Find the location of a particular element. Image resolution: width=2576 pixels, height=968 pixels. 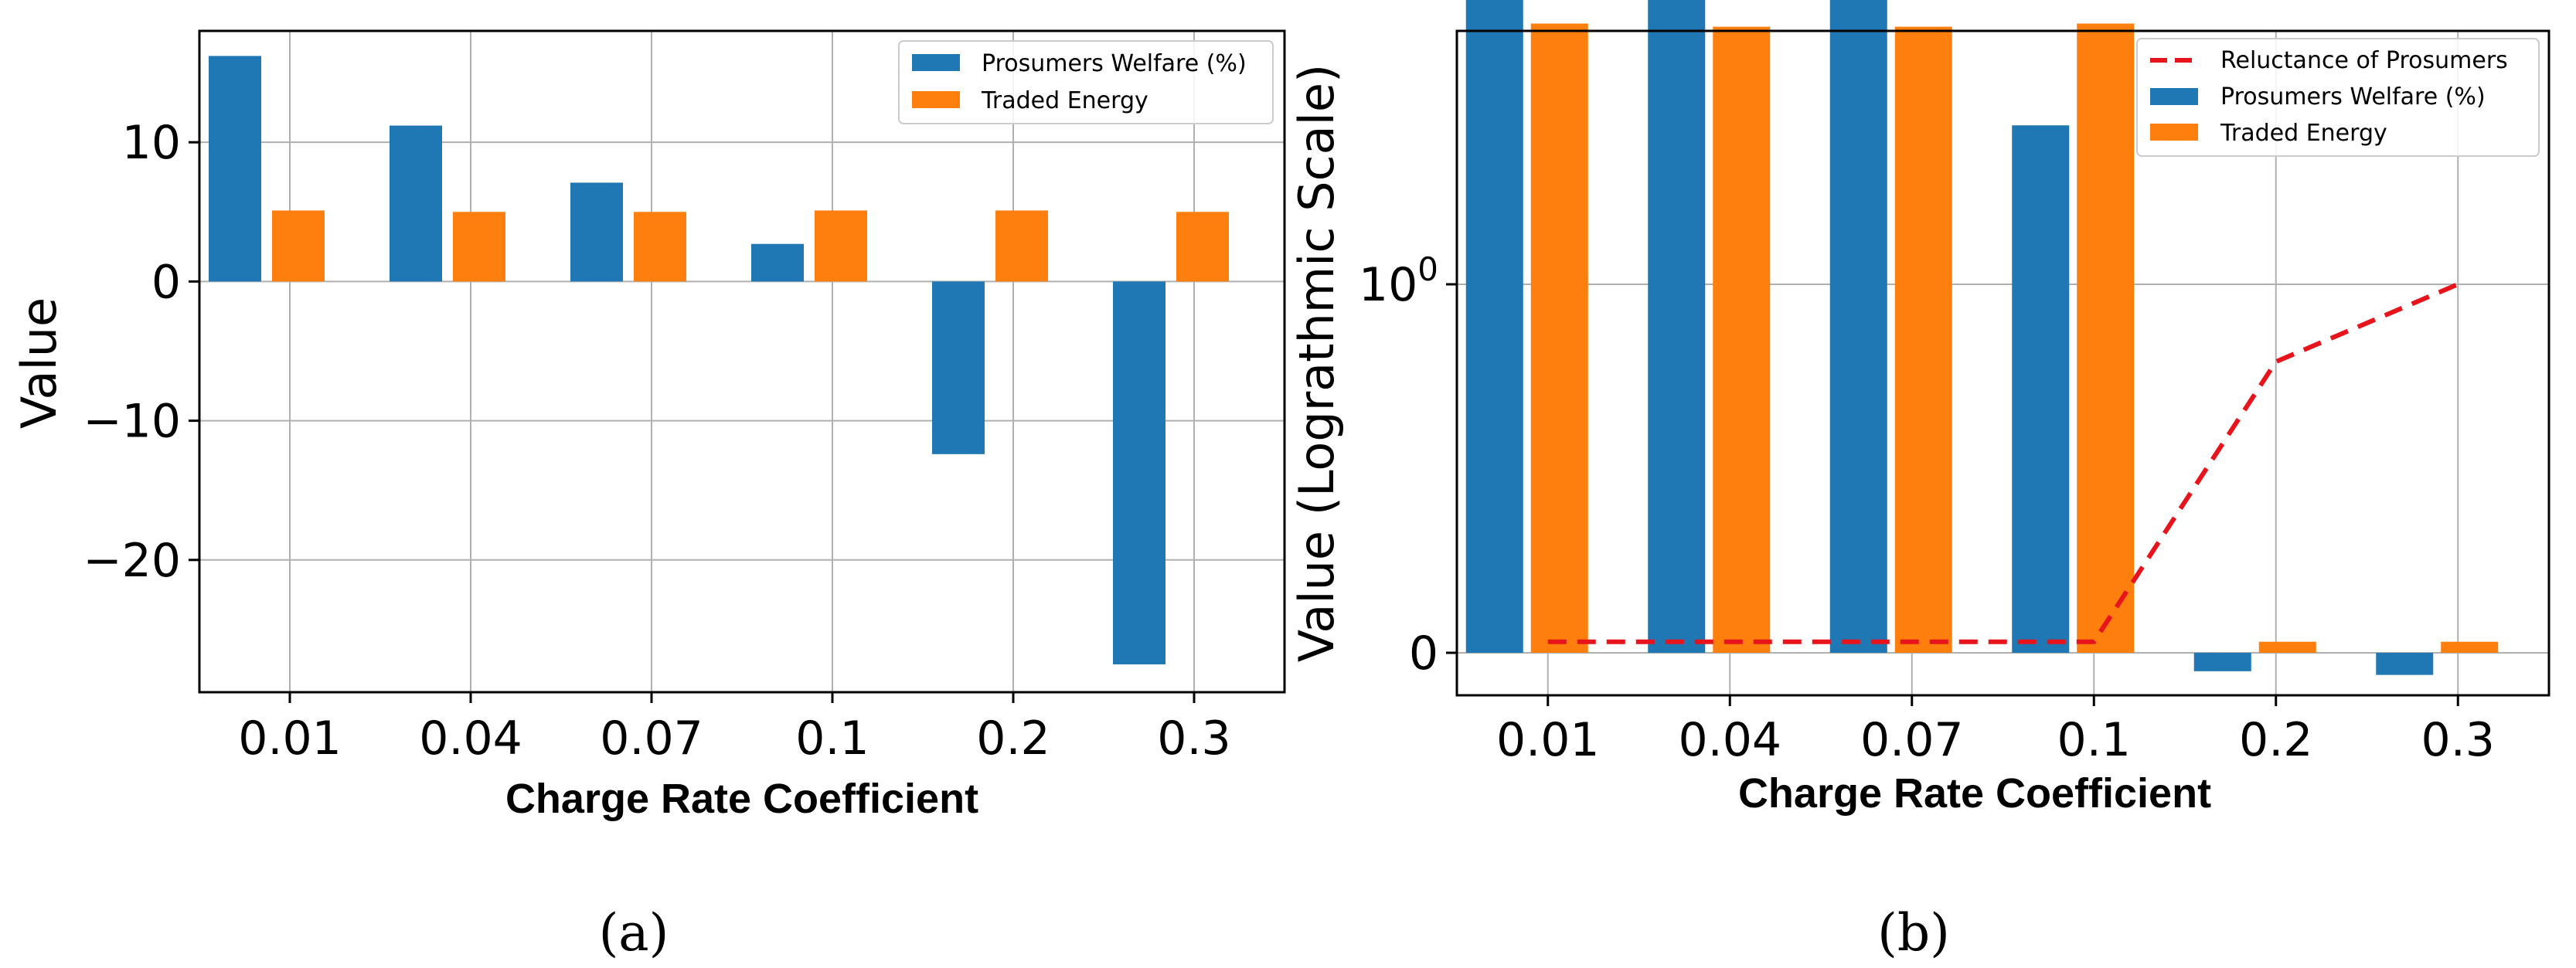

chart-b-yticks: 0100101 is located at coordinates (1408, 465).